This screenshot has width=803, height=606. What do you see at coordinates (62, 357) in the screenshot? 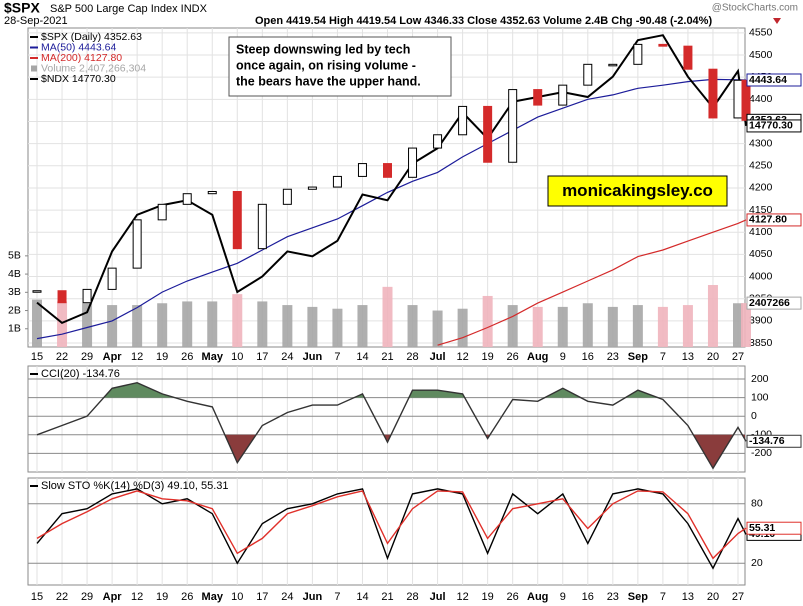
I see `x-tick-label: 22` at bounding box center [62, 357].